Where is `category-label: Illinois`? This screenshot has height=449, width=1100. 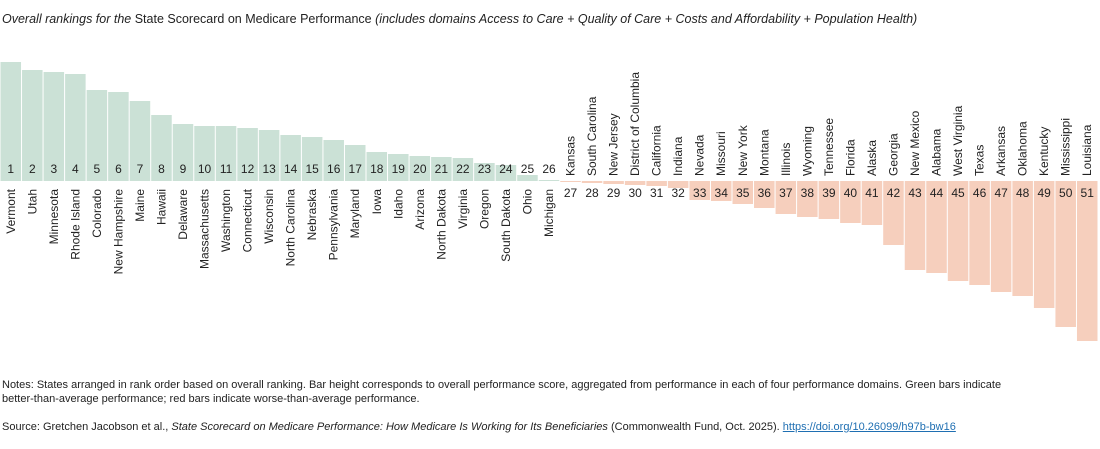 category-label: Illinois is located at coordinates (786, 159).